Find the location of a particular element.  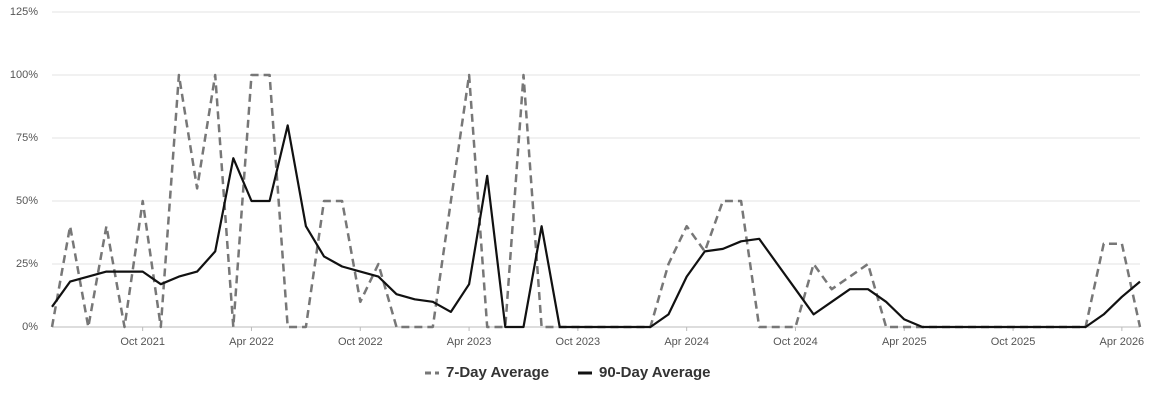

y-tick-label: 0% is located at coordinates (30, 327).